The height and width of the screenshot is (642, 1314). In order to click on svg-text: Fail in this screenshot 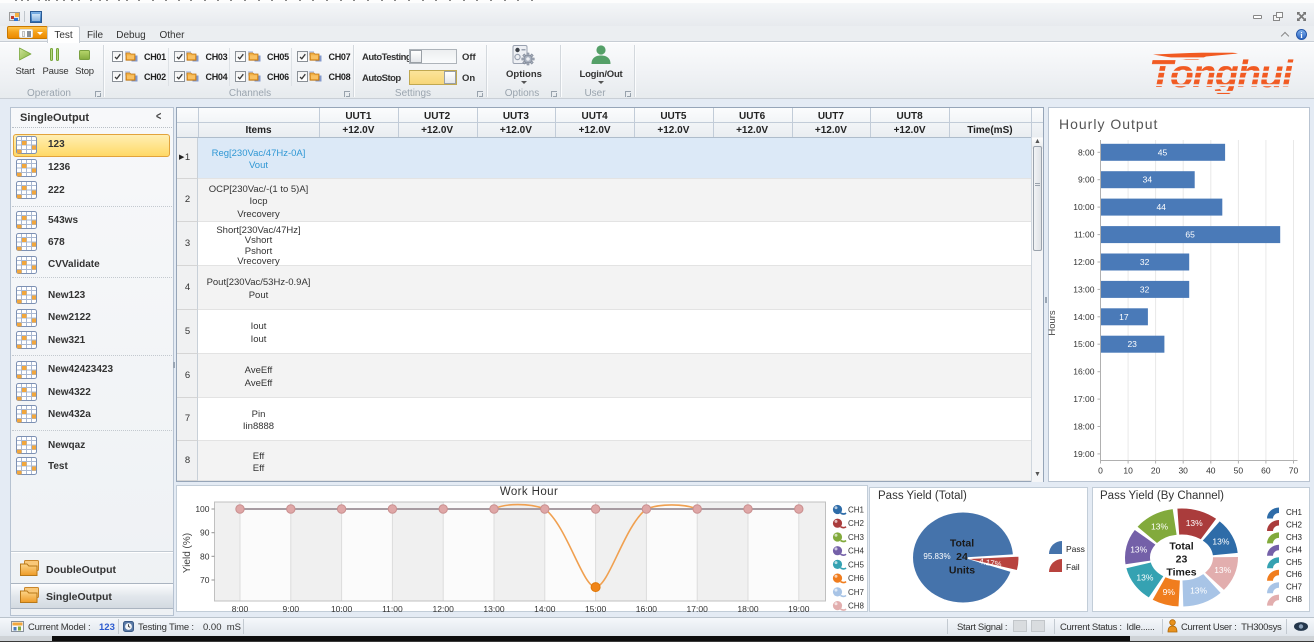, I will do `click(1073, 567)`.